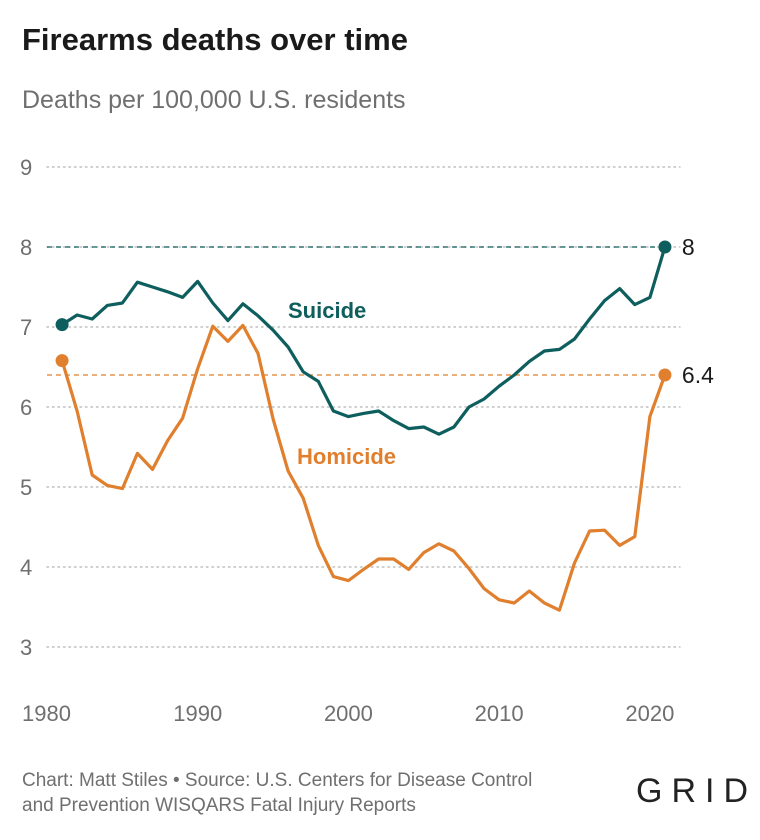 The image size is (760, 840). Describe the element at coordinates (499, 713) in the screenshot. I see `x-tick-label-2010: 2010` at that location.